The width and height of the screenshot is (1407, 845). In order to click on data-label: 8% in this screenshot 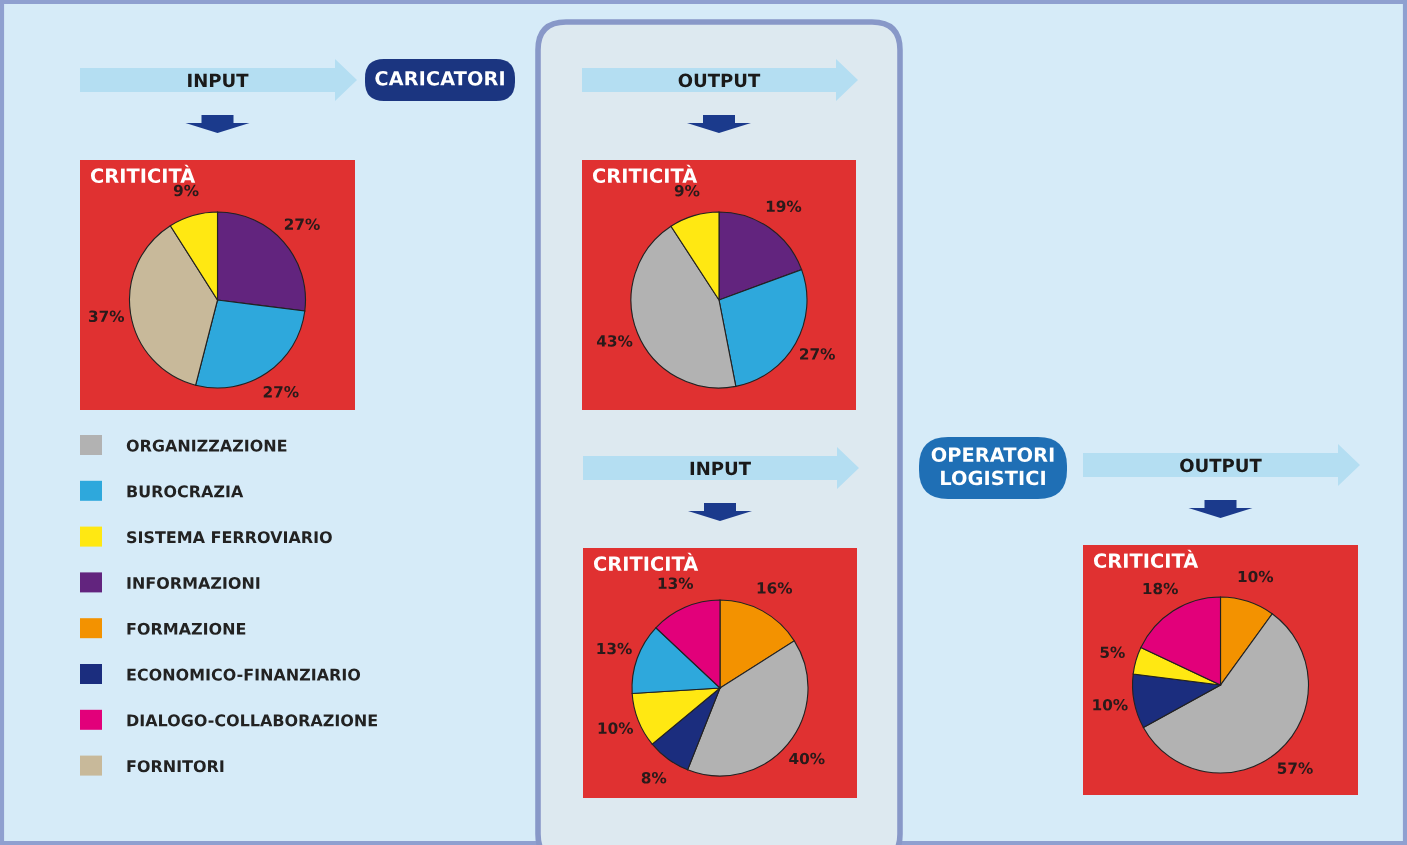, I will do `click(654, 778)`.